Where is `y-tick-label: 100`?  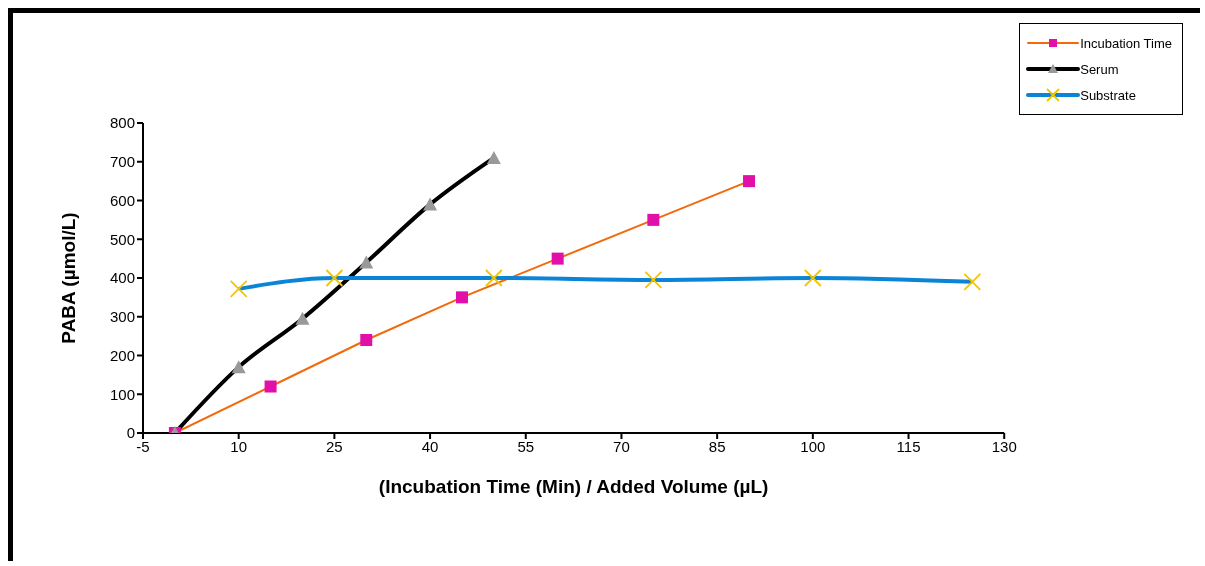
y-tick-label: 100 is located at coordinates (122, 394).